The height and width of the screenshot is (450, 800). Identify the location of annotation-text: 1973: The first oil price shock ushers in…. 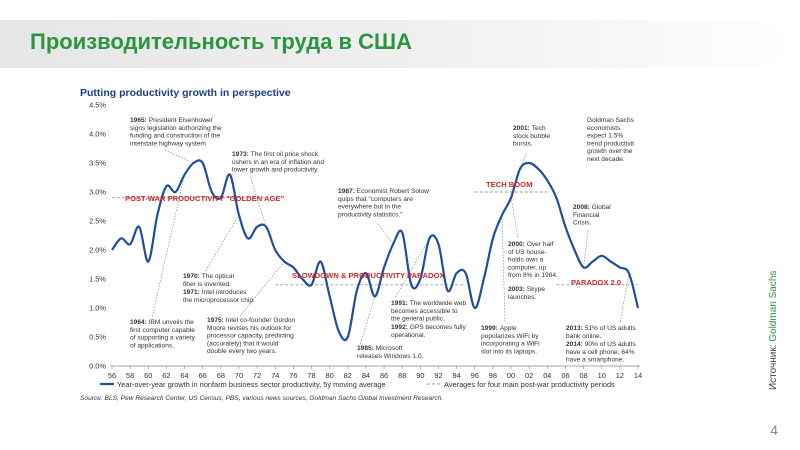
(278, 162).